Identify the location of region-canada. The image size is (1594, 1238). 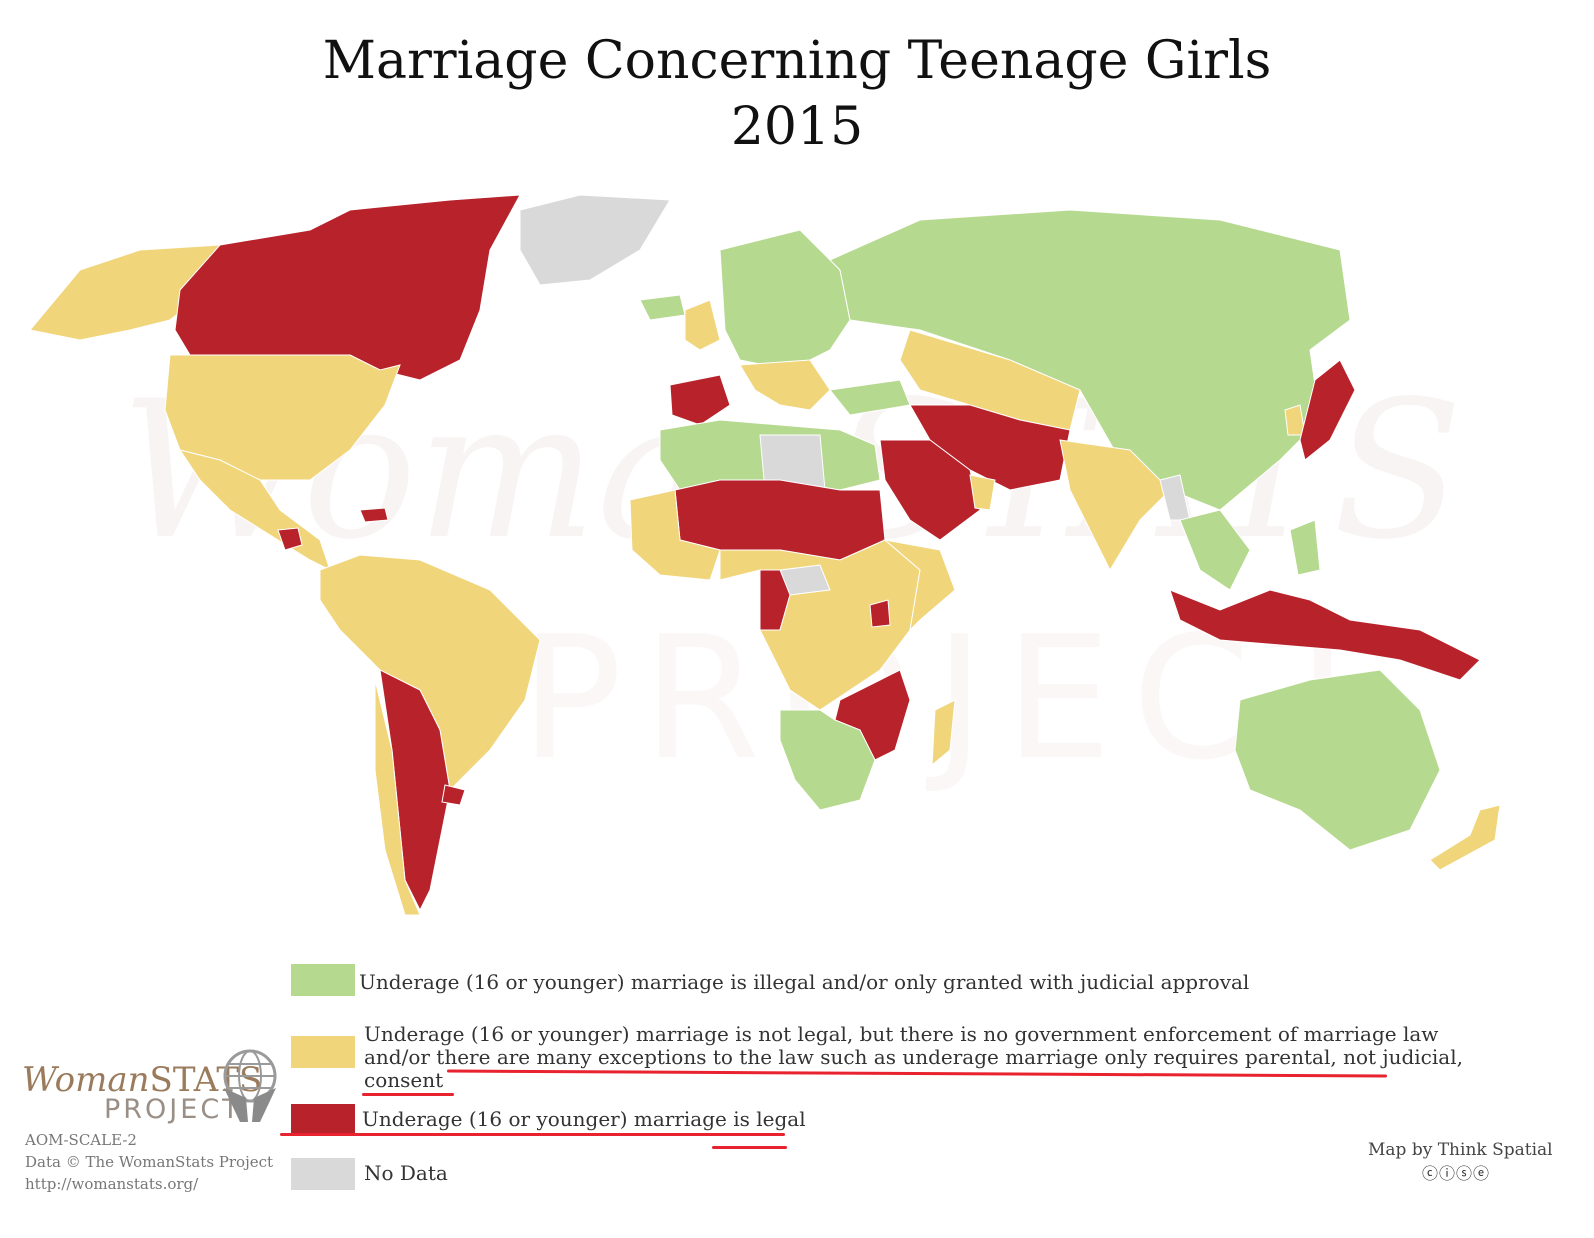
(347, 287).